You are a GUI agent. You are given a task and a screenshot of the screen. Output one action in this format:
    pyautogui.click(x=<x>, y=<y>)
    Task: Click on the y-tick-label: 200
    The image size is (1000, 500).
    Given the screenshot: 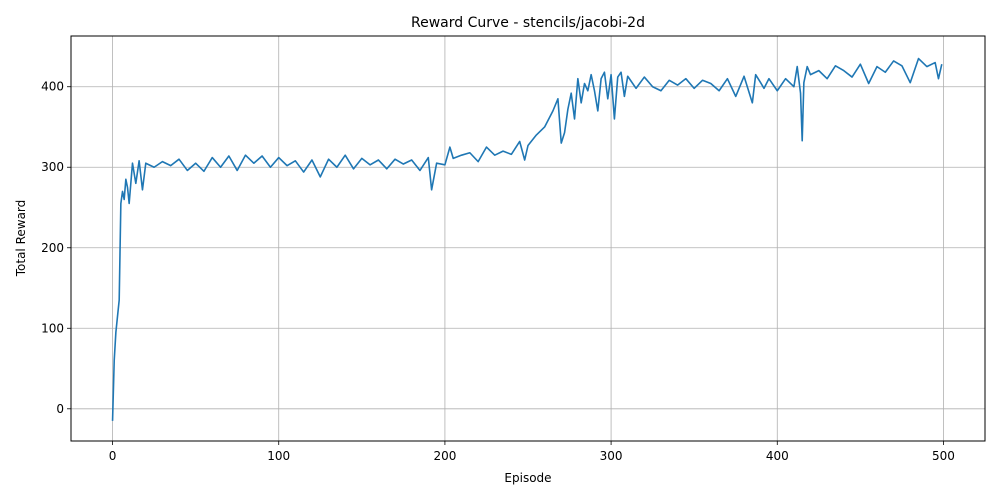 What is the action you would take?
    pyautogui.click(x=52, y=248)
    